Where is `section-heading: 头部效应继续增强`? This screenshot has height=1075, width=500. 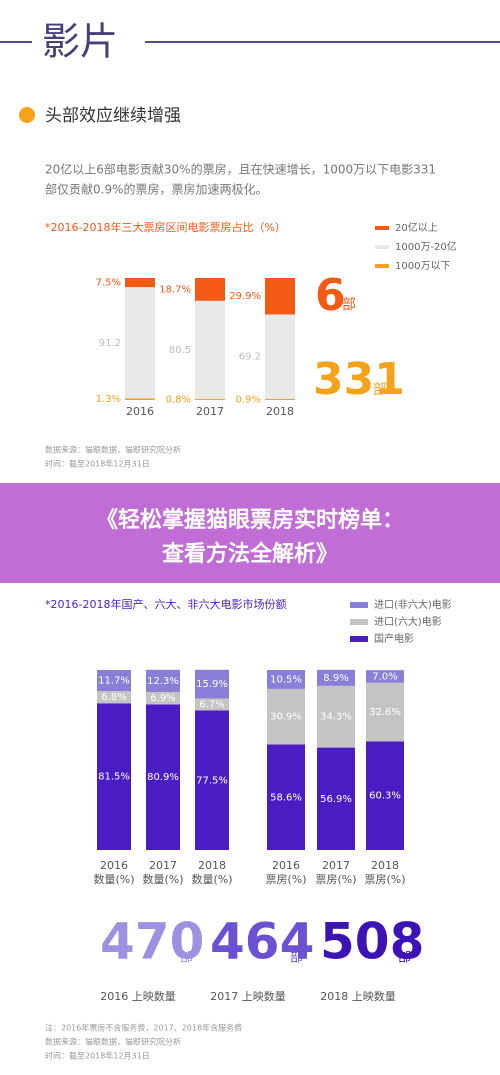 section-heading: 头部效应继续增强 is located at coordinates (113, 116).